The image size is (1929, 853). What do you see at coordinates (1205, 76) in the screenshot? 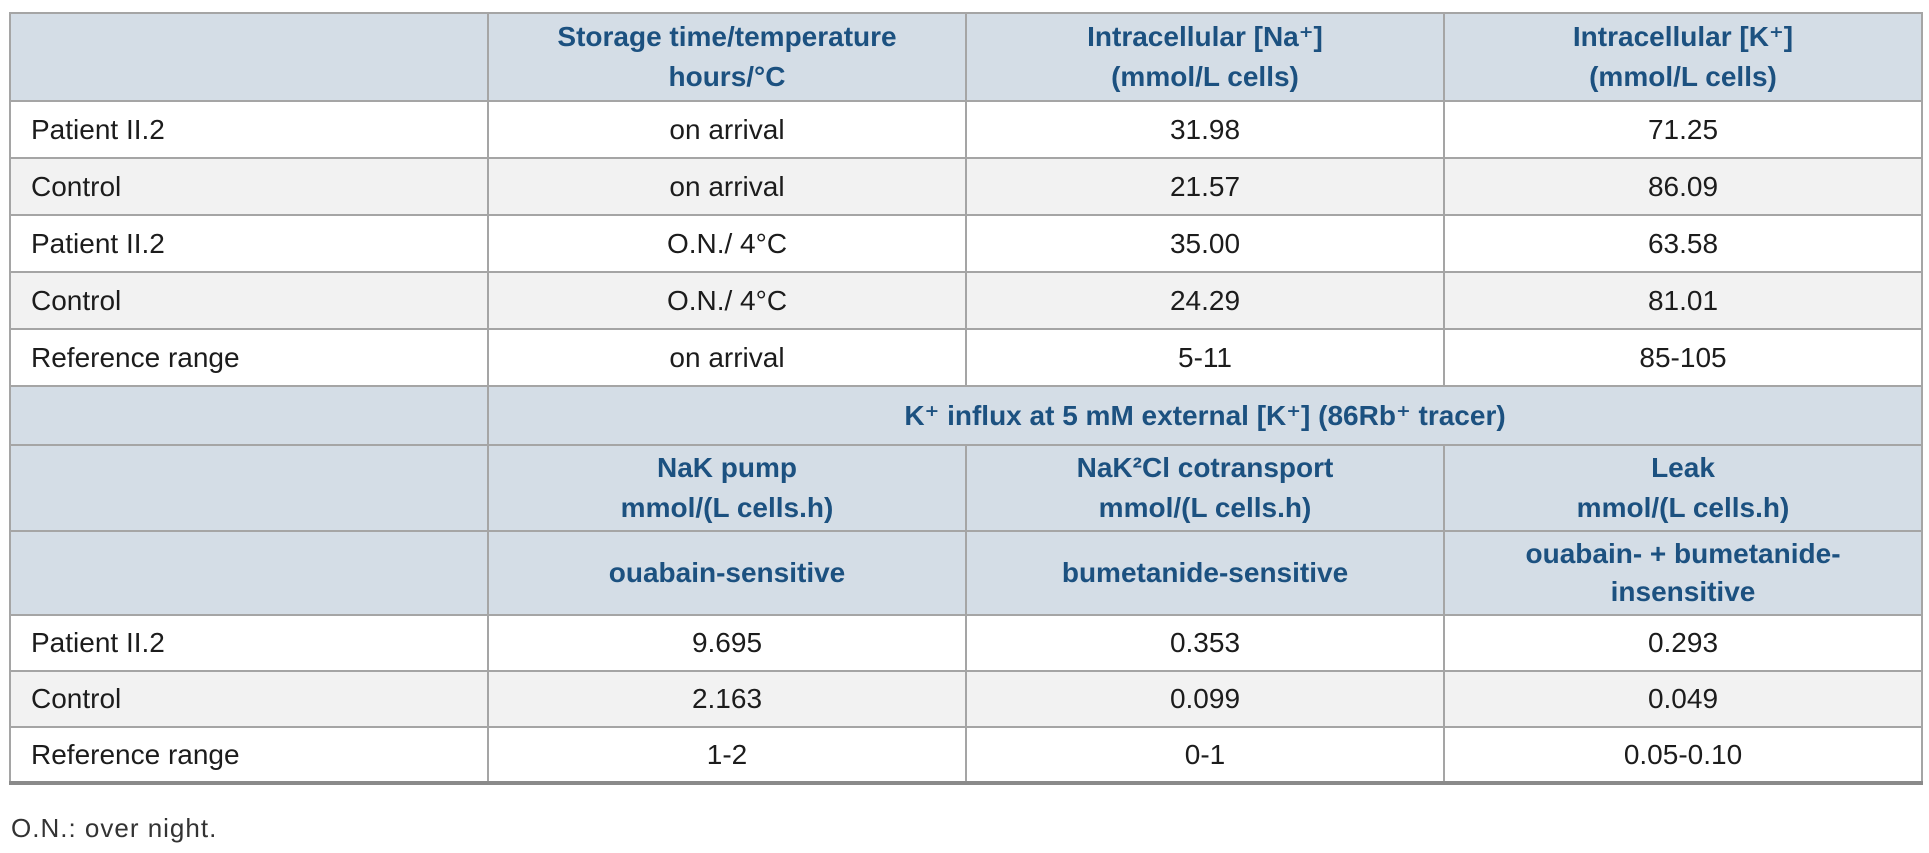
I see `header-sodium-line2: (mmol/L cells)` at bounding box center [1205, 76].